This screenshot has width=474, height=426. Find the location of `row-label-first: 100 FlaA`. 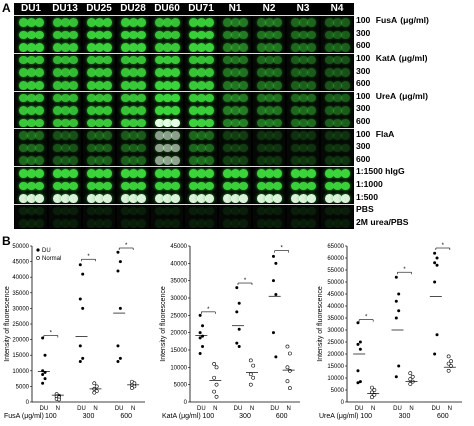

row-label-first: 100 FlaA is located at coordinates (375, 134).